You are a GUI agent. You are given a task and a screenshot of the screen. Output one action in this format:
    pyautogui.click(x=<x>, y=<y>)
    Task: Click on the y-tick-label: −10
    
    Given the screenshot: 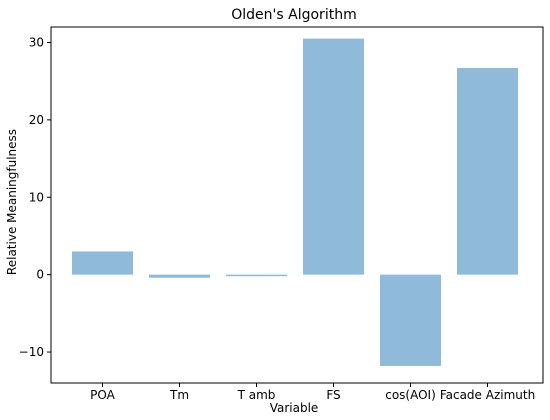 What is the action you would take?
    pyautogui.click(x=31, y=352)
    